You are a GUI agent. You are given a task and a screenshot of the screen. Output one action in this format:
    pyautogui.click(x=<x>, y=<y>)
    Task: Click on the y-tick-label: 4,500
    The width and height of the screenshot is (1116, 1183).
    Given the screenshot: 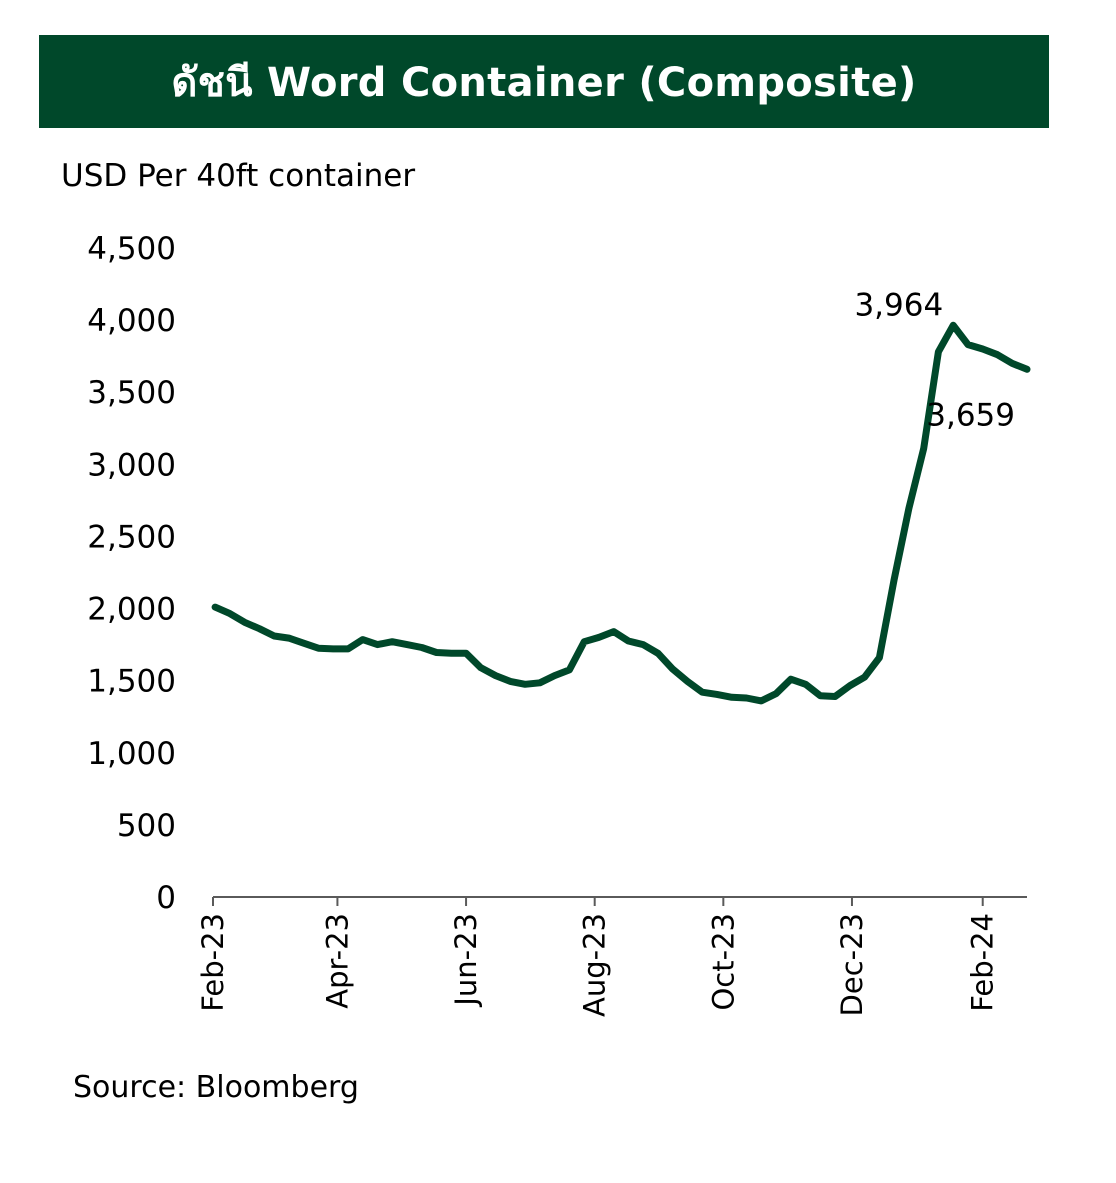 What is the action you would take?
    pyautogui.click(x=131, y=249)
    